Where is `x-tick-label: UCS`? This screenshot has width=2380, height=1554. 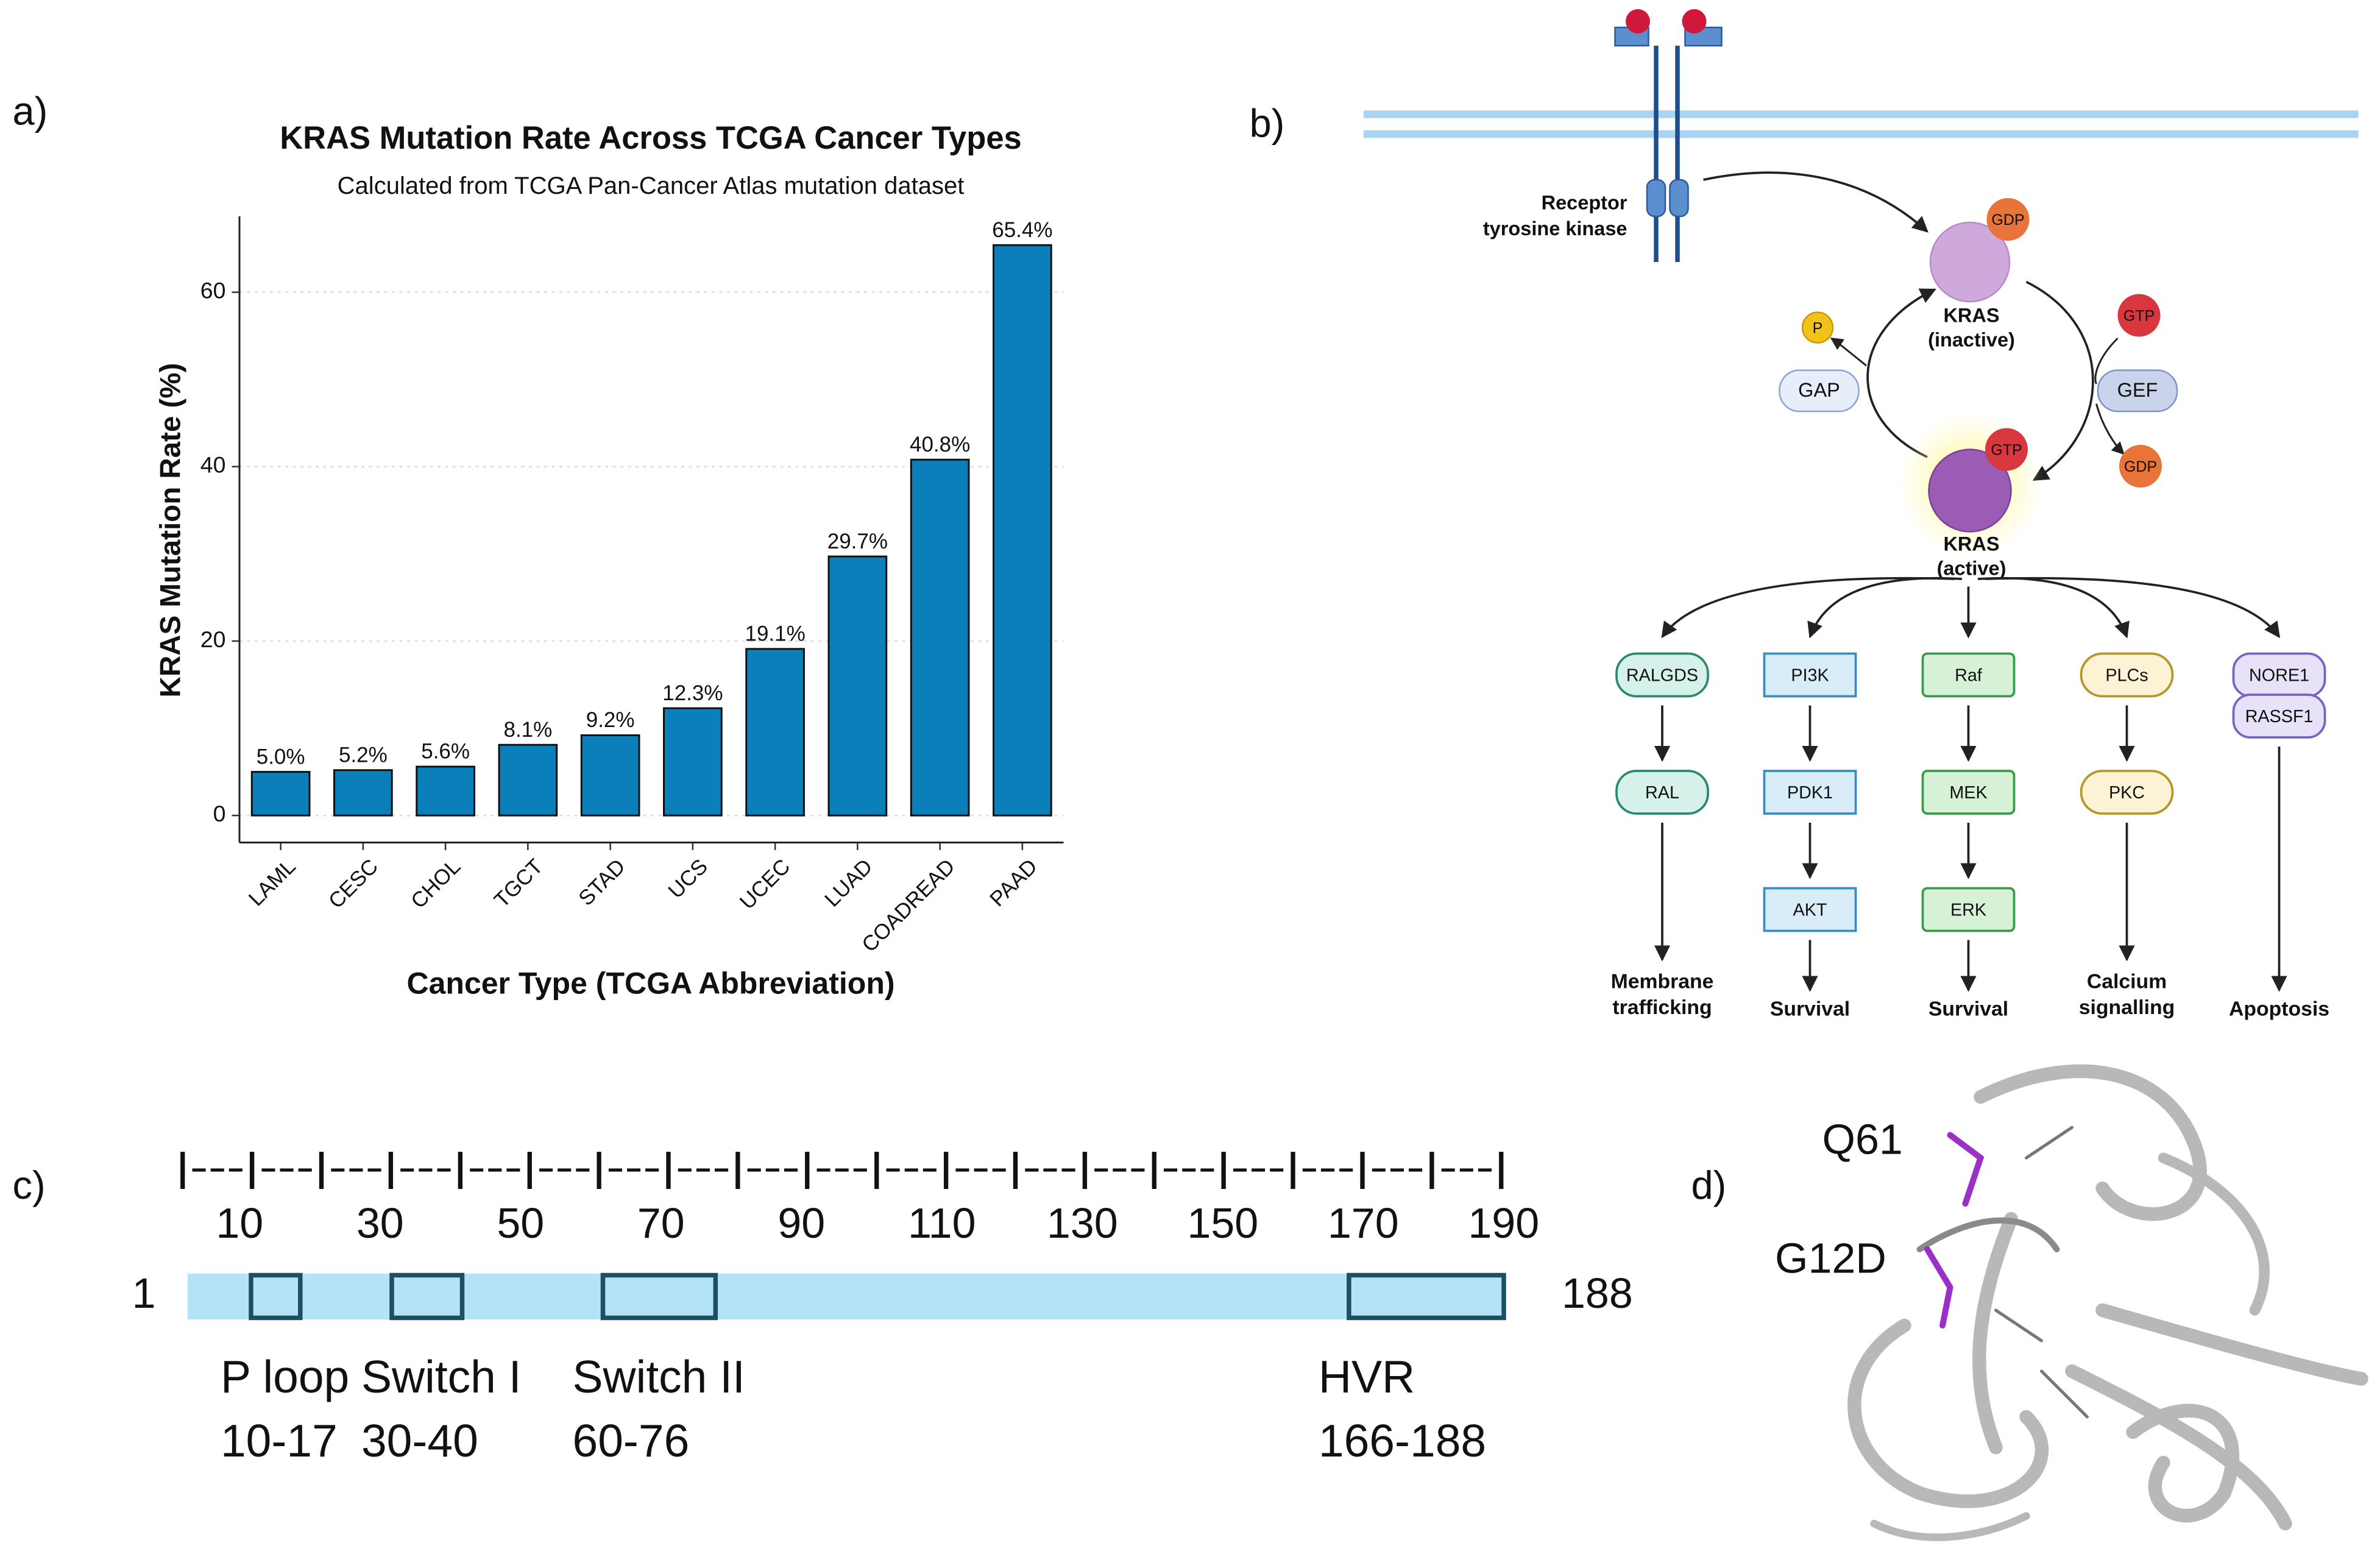
x-tick-label: UCS is located at coordinates (688, 878).